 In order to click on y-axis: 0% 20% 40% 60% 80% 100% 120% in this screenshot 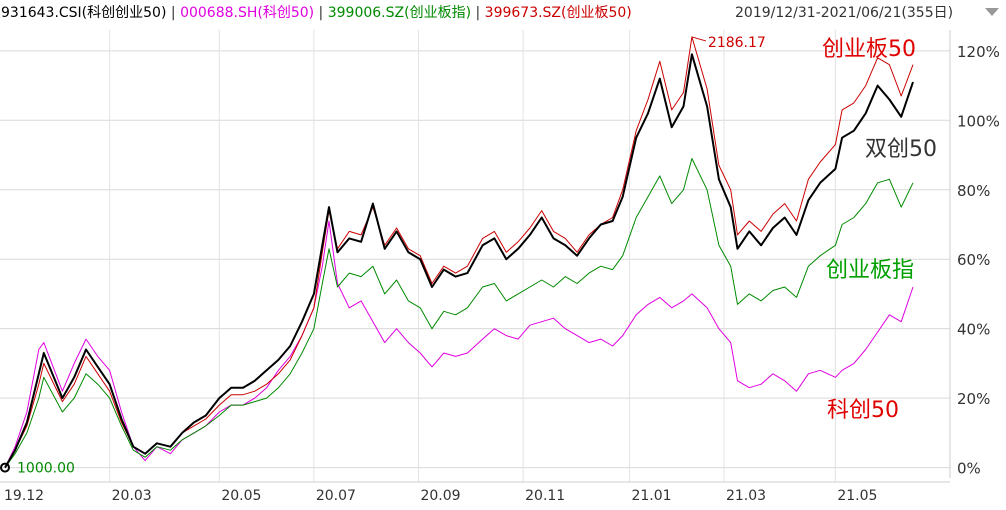, I will do `click(978, 260)`.